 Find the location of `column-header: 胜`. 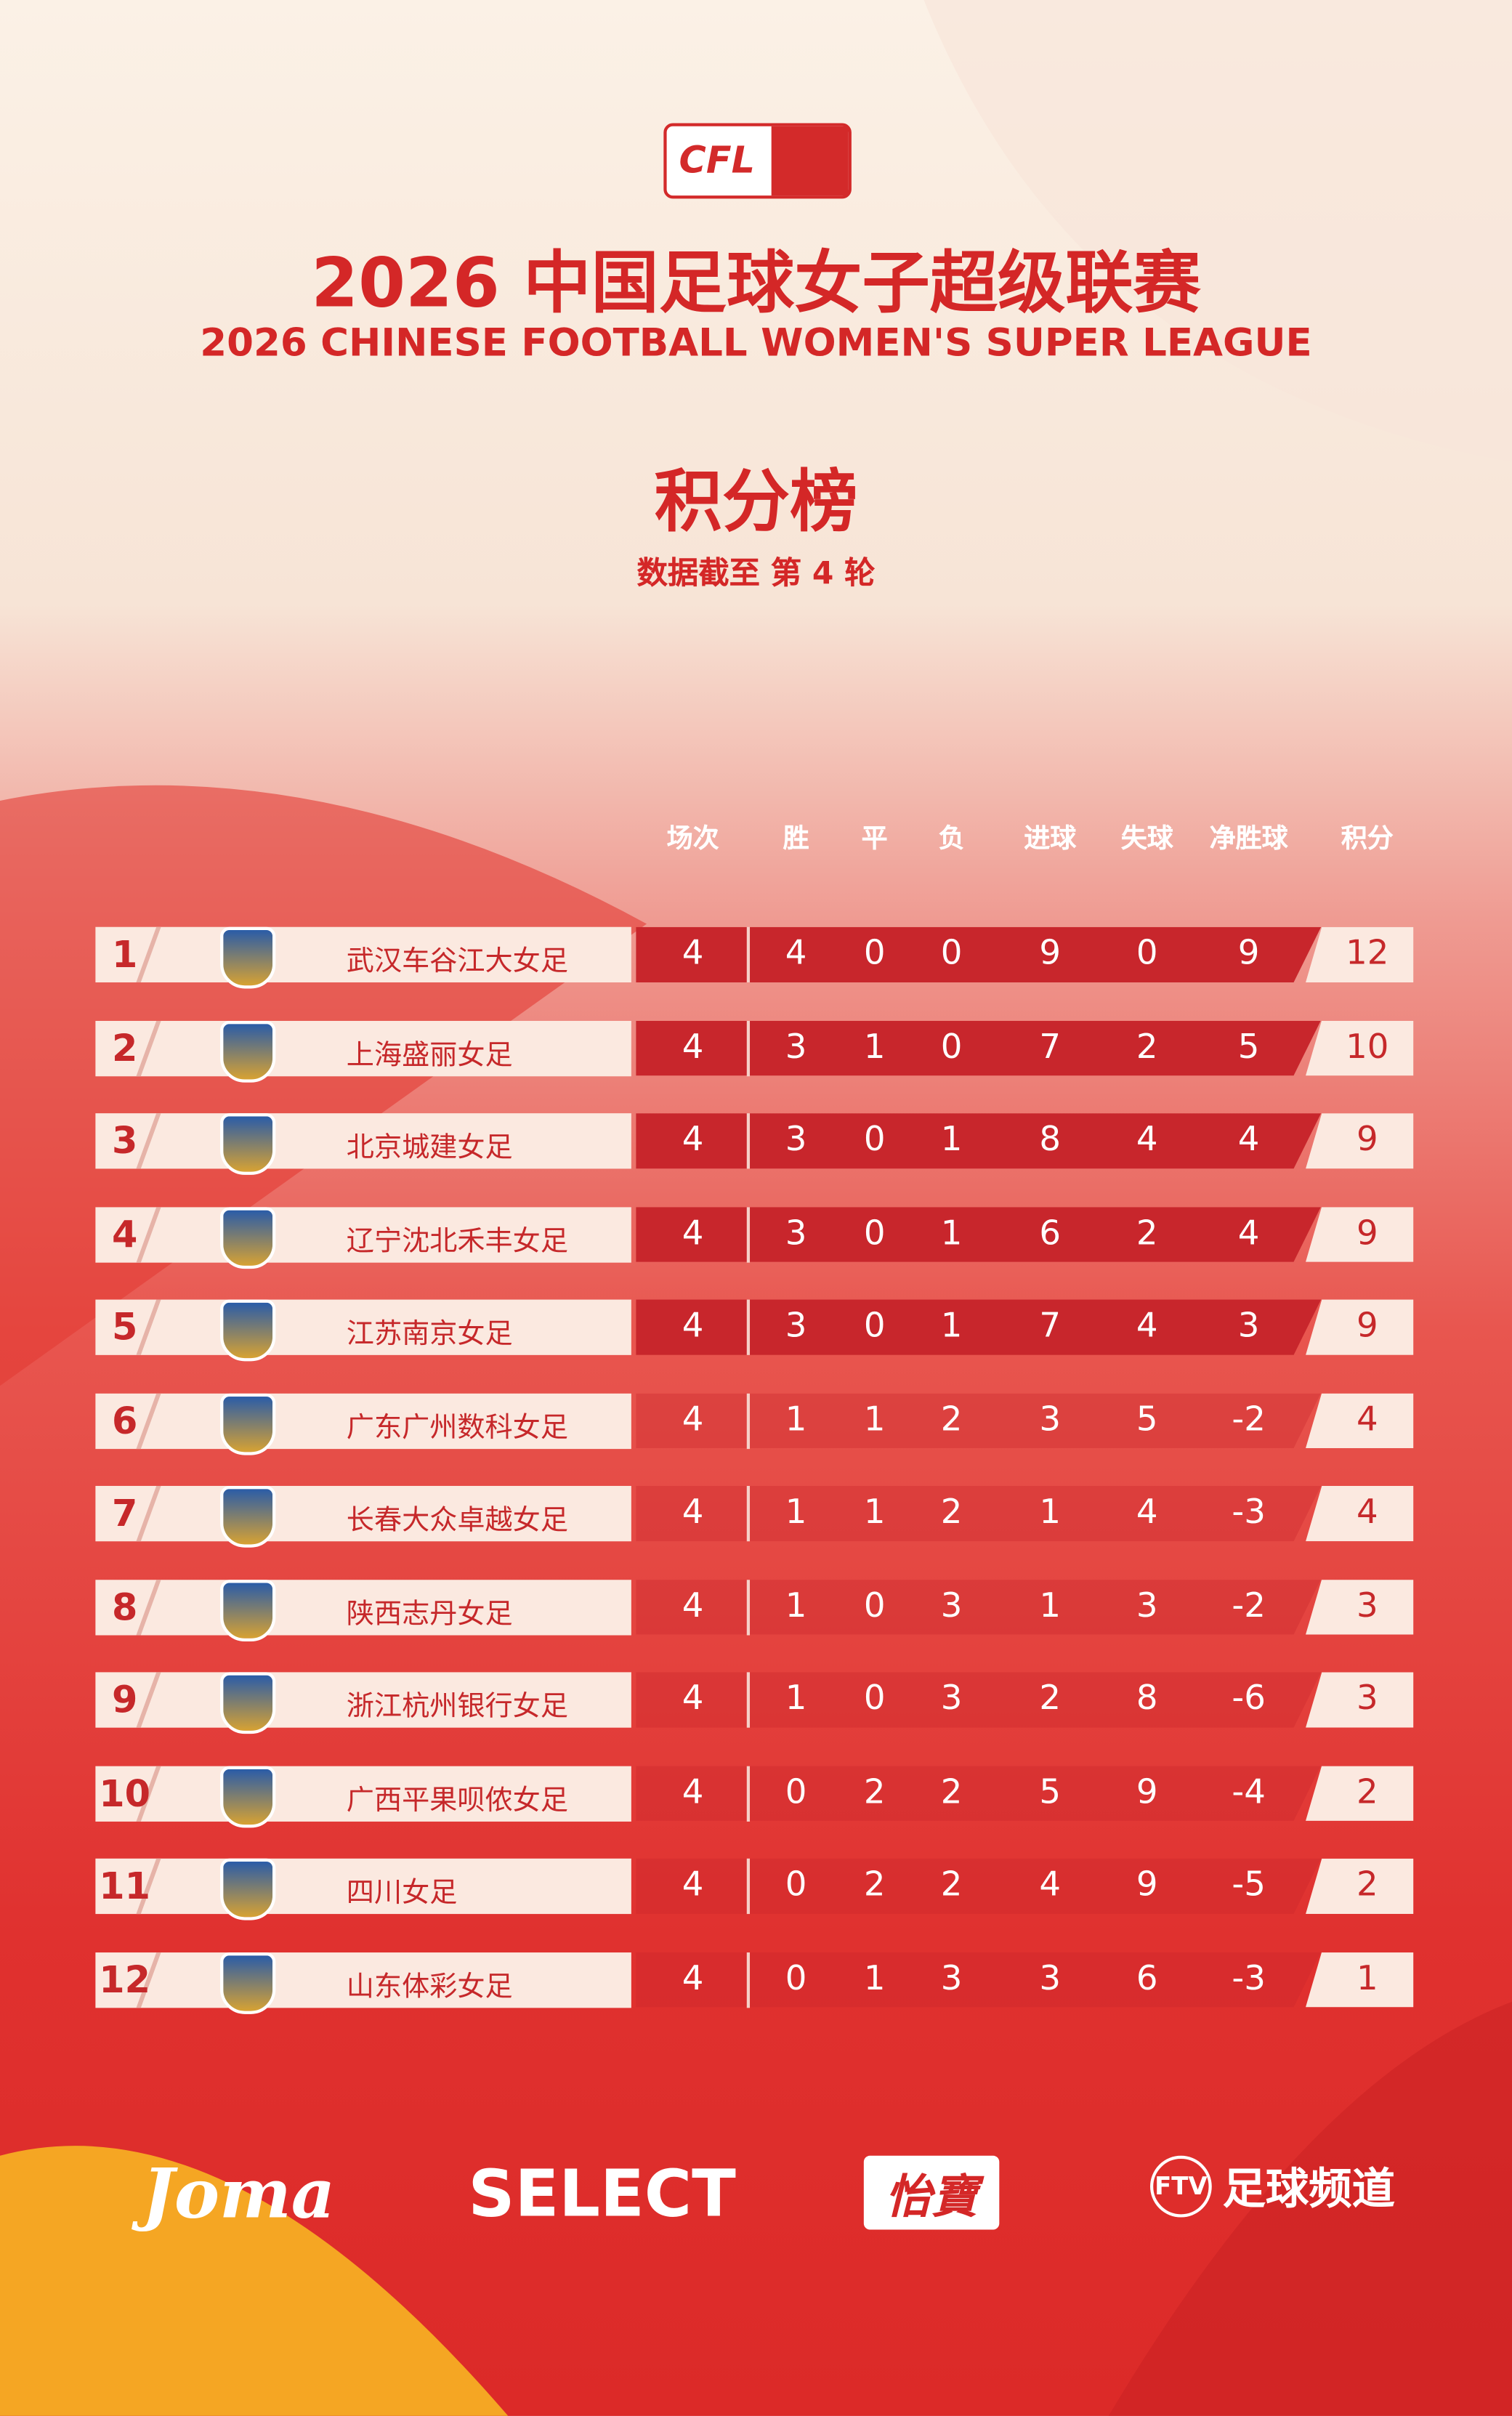

column-header: 胜 is located at coordinates (796, 839).